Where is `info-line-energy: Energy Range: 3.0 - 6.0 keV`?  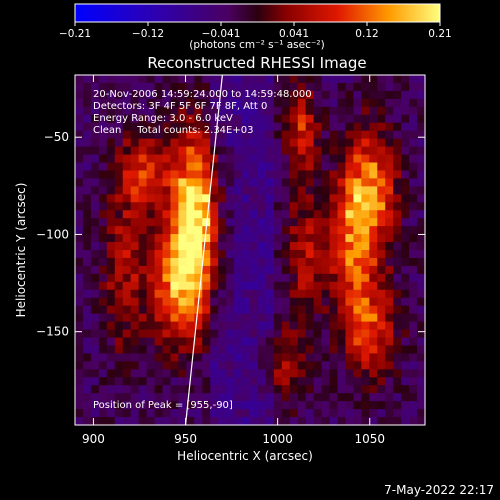
info-line-energy: Energy Range: 3.0 - 6.0 keV is located at coordinates (163, 118).